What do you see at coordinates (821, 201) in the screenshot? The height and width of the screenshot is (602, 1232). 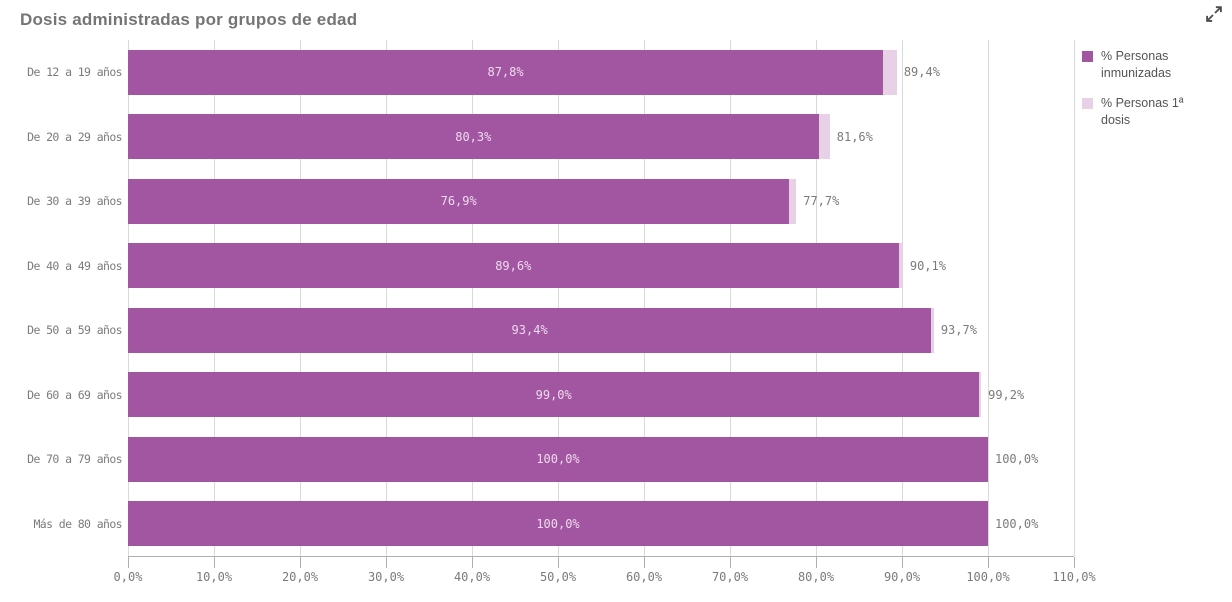 I see `bar-value-label-first-dose: 77,7%` at bounding box center [821, 201].